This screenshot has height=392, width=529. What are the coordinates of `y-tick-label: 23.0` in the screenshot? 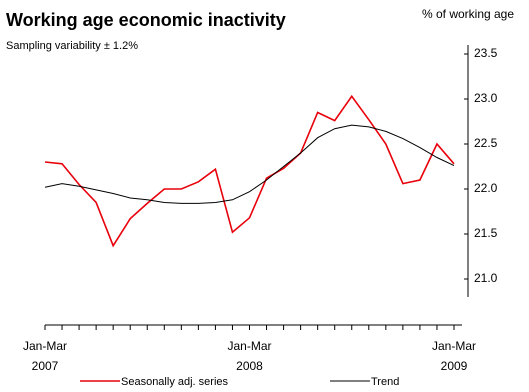 It's located at (486, 98).